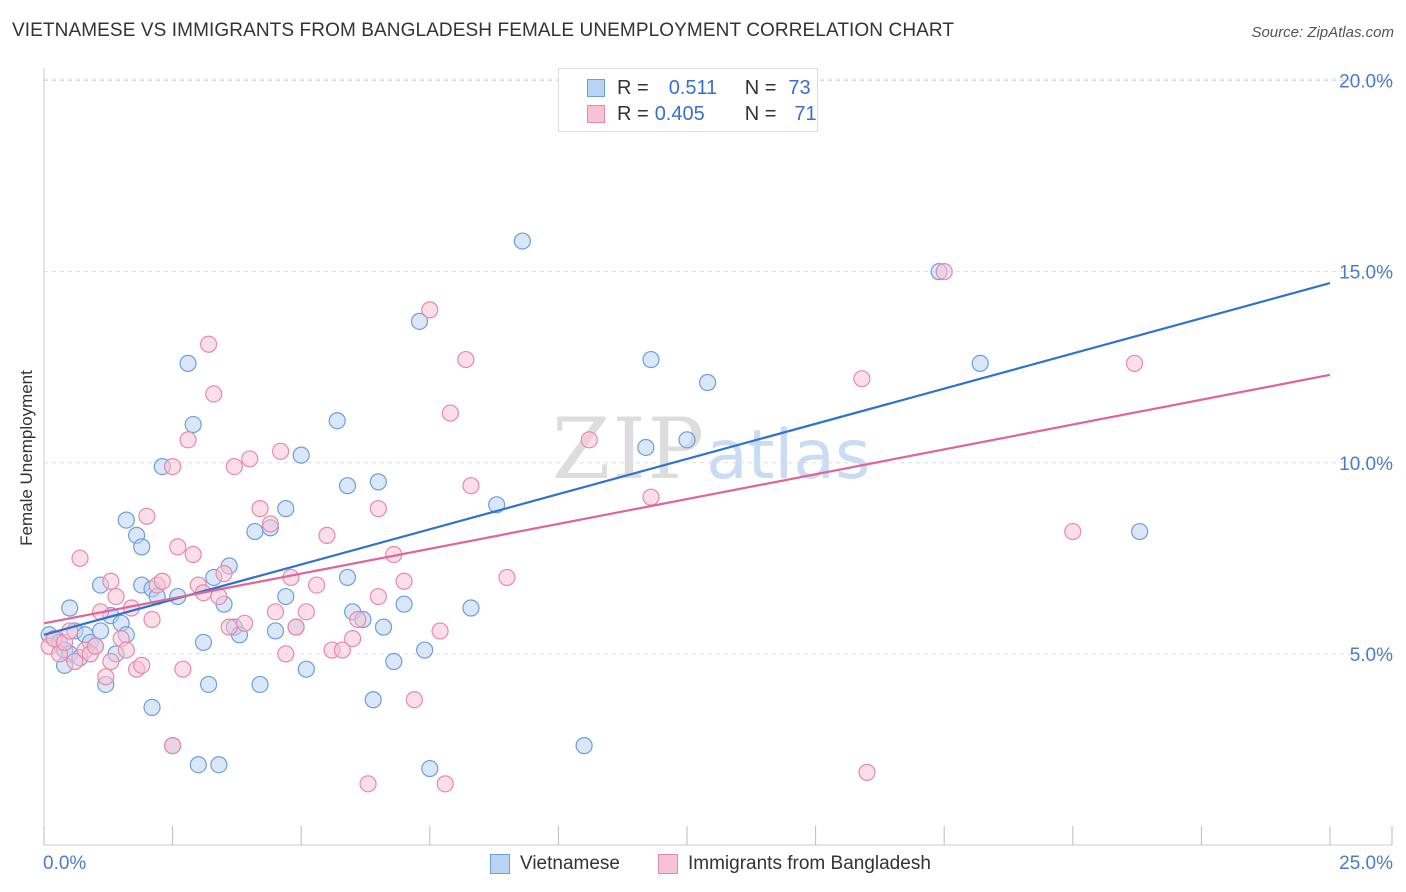  What do you see at coordinates (1371, 655) in the screenshot?
I see `y-tick-label: 5.0%` at bounding box center [1371, 655].